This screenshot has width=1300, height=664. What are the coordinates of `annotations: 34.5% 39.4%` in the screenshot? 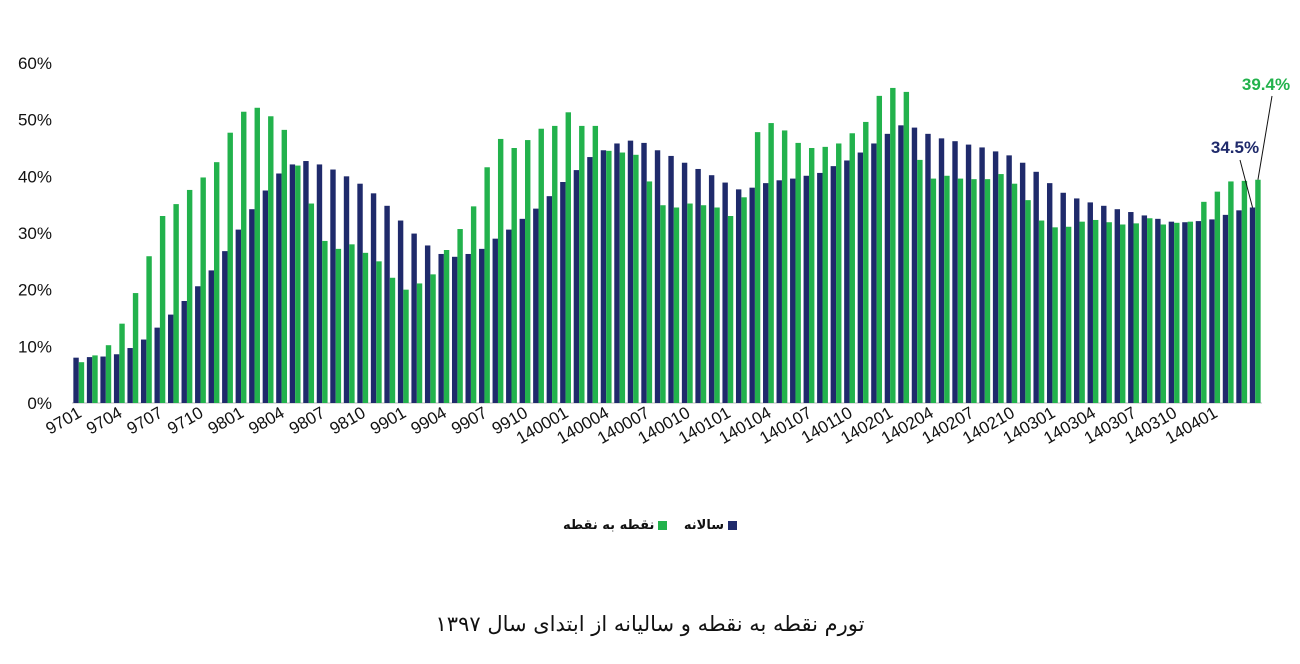 It's located at (1250, 141).